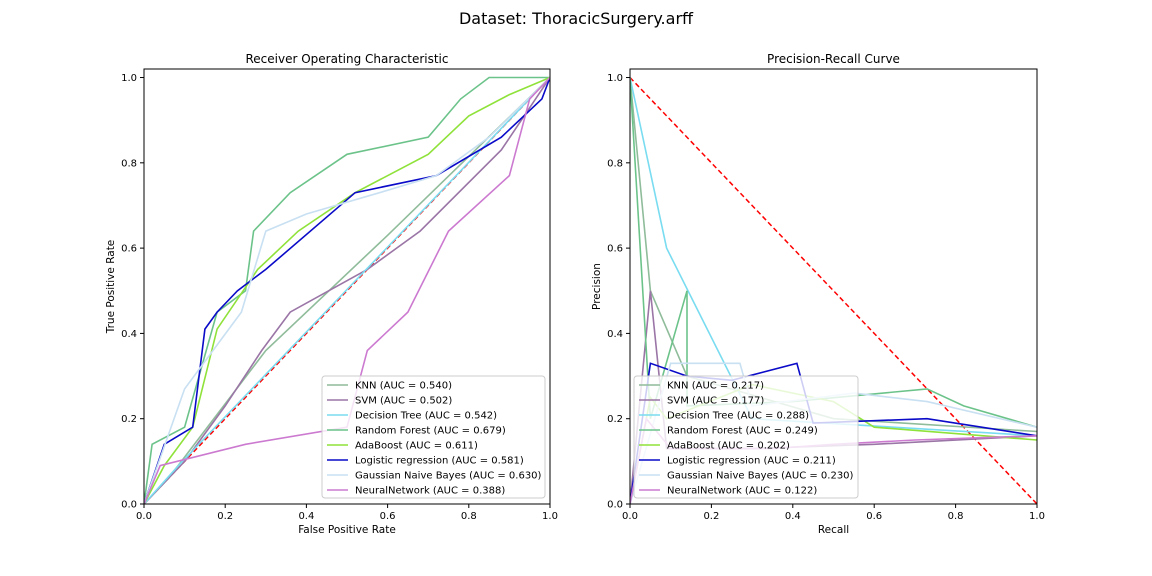  I want to click on pr-y-tick-label: 0.8, so click(615, 163).